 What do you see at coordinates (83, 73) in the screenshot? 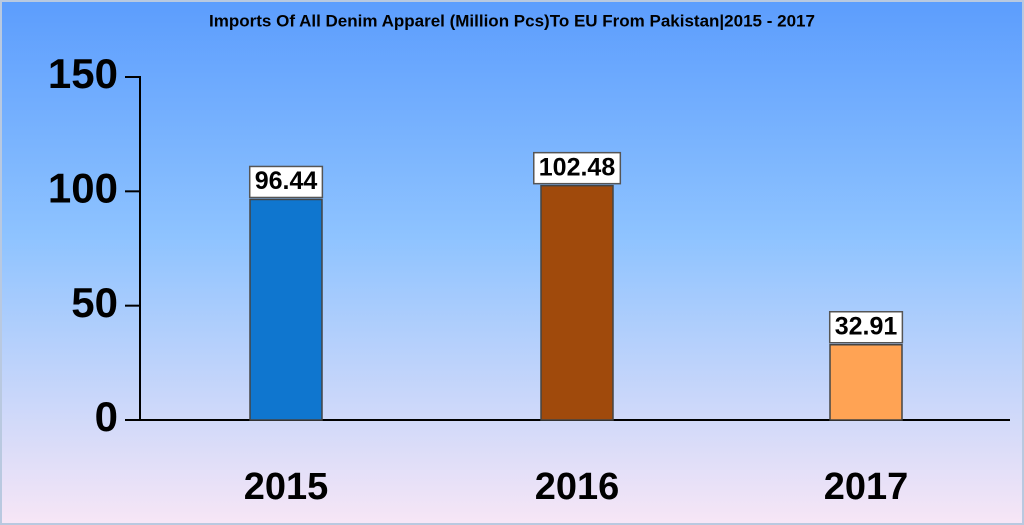
I see `y-tick-label: 150` at bounding box center [83, 73].